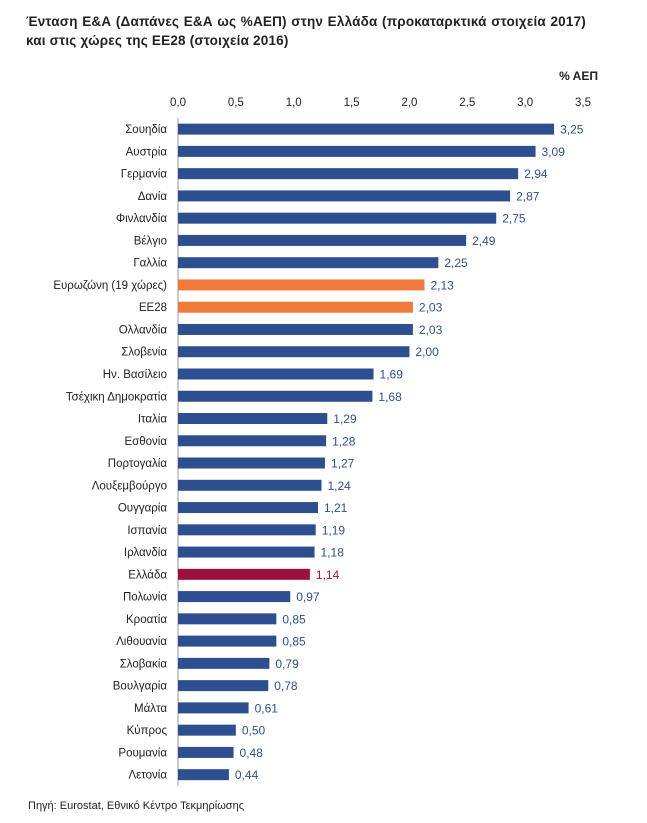 The image size is (647, 823). What do you see at coordinates (572, 130) in the screenshot?
I see `value-label: 3,25` at bounding box center [572, 130].